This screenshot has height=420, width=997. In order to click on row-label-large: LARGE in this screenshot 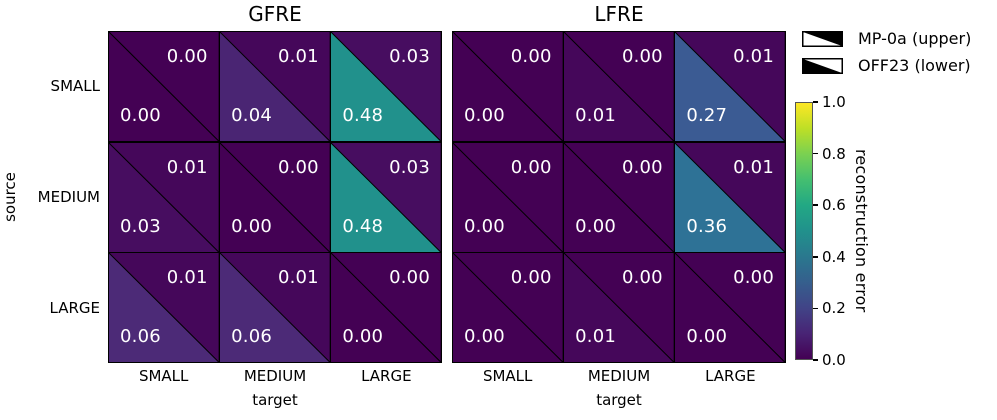, I will do `click(75, 308)`.